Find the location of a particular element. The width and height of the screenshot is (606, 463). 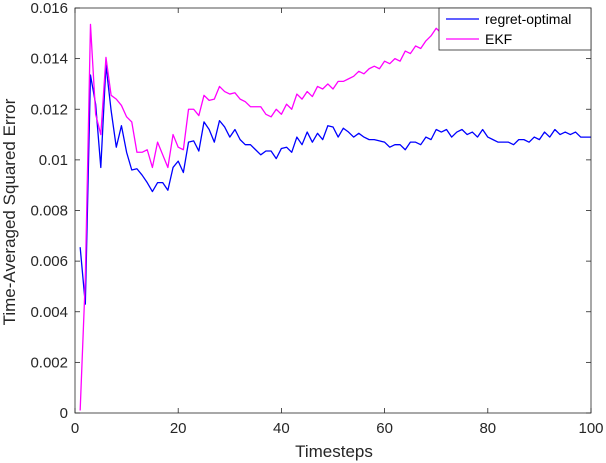

y-tick-label: 0.012 is located at coordinates (49, 109).